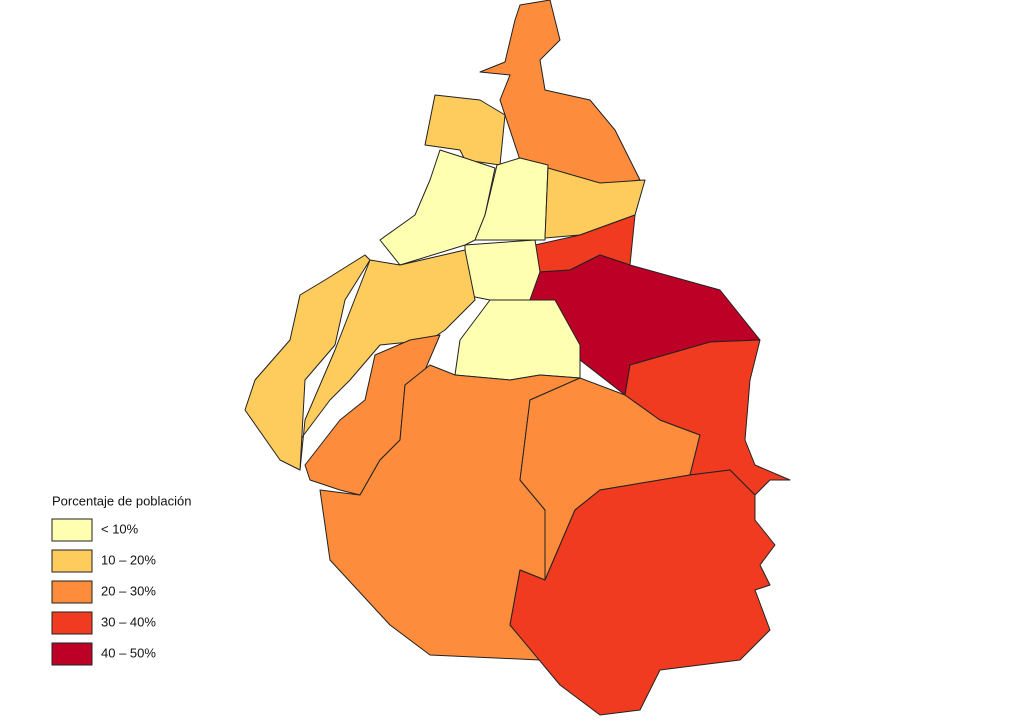 The height and width of the screenshot is (724, 1024). Describe the element at coordinates (122, 500) in the screenshot. I see `legend-title: Porcentaje de población` at that location.